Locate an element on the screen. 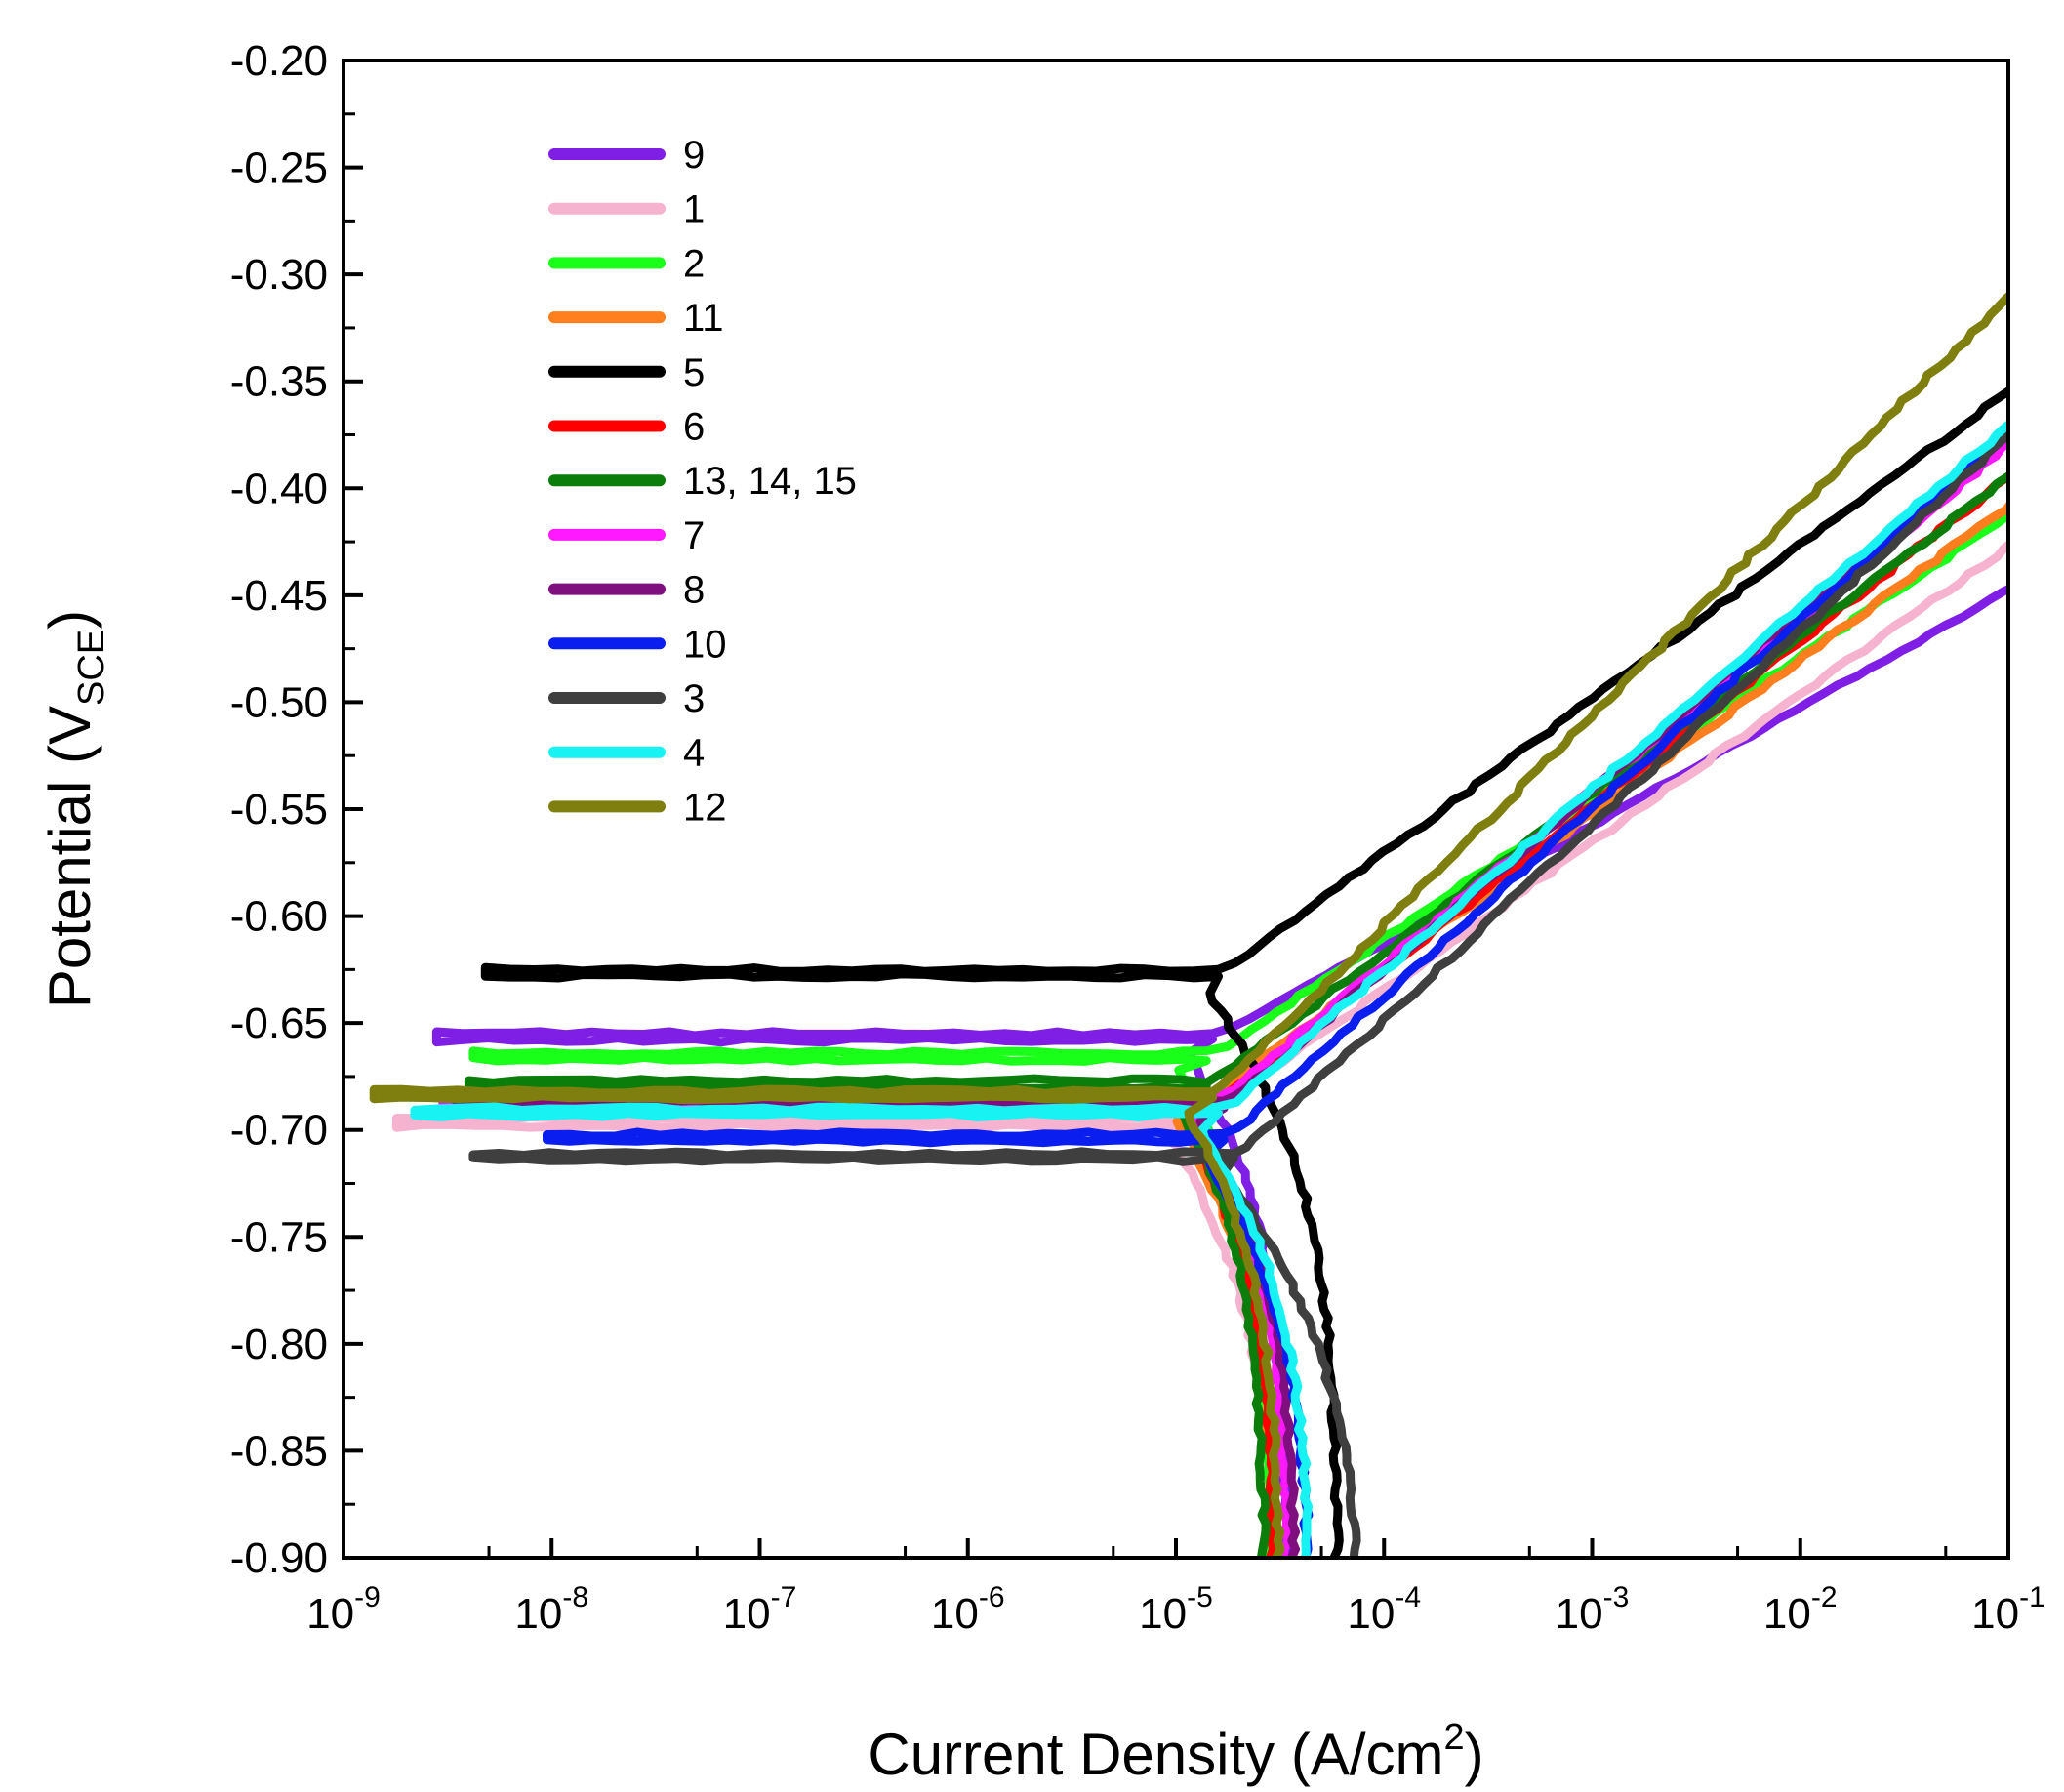  y-tick-label: -0.80 is located at coordinates (279, 1344).